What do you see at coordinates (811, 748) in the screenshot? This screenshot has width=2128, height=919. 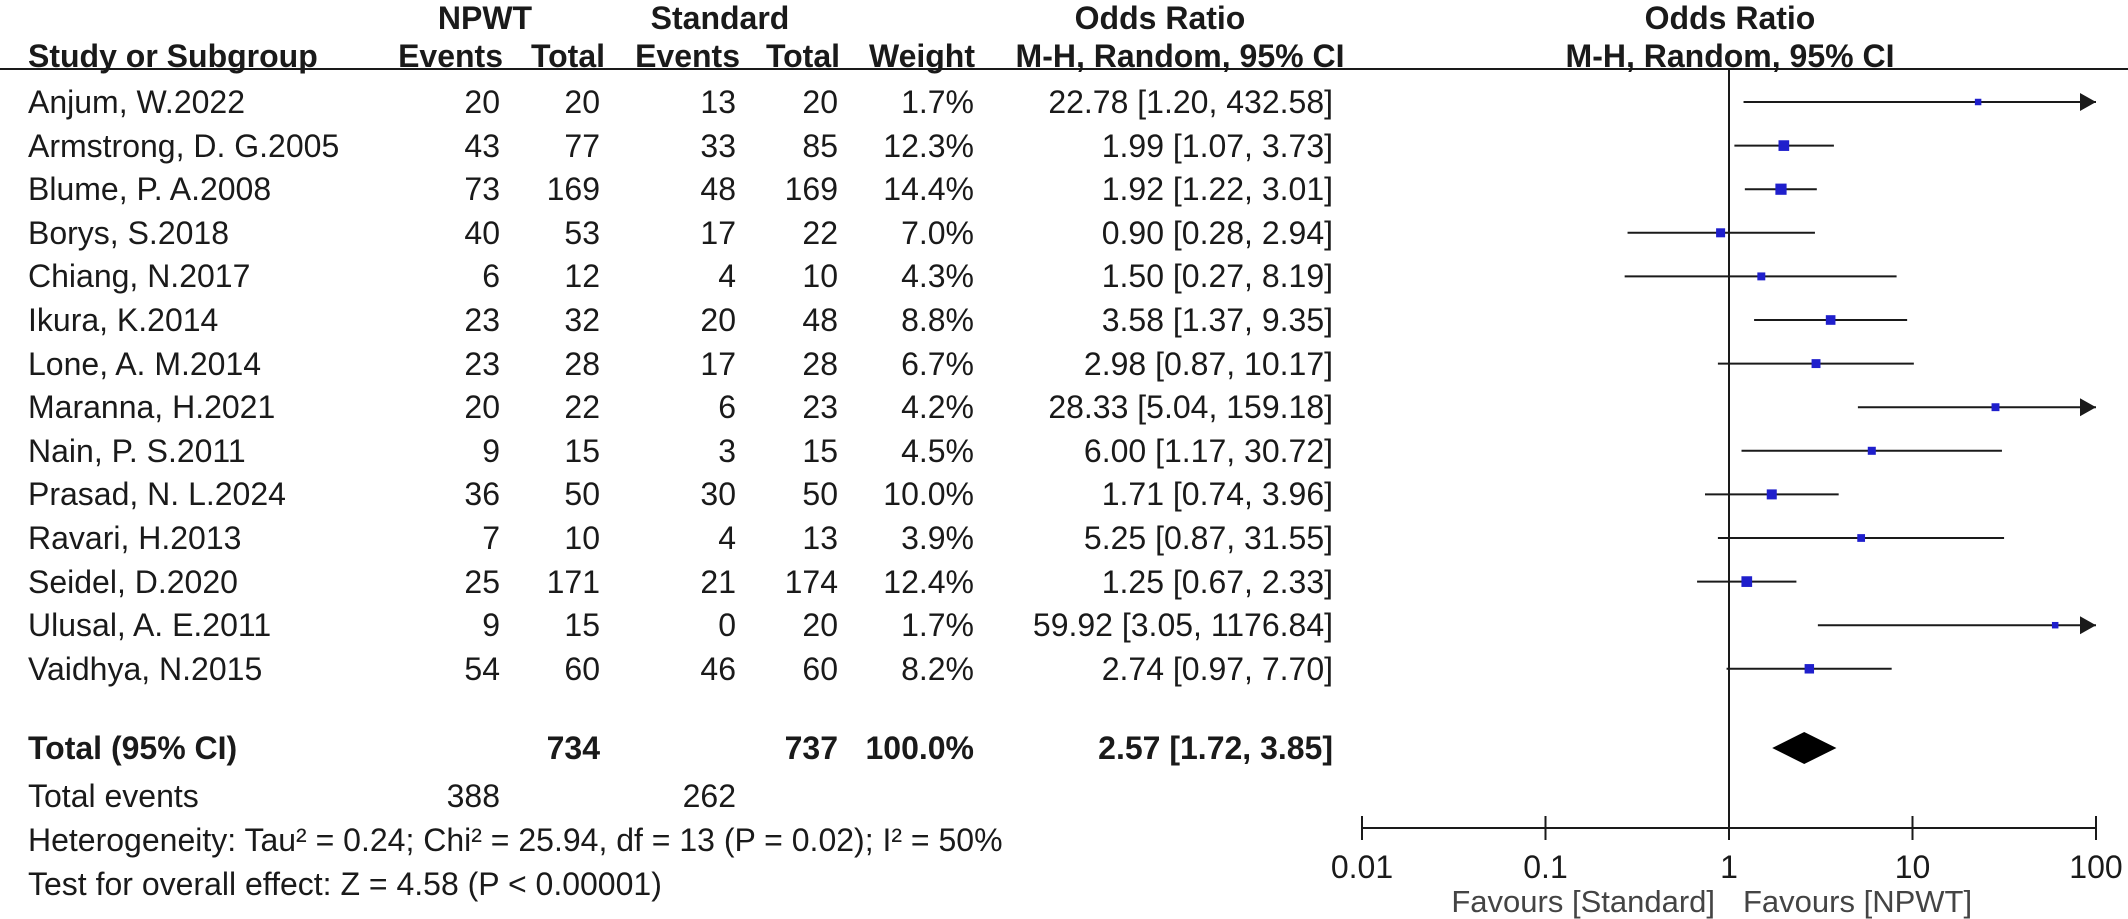 I see `total2-value: 737` at bounding box center [811, 748].